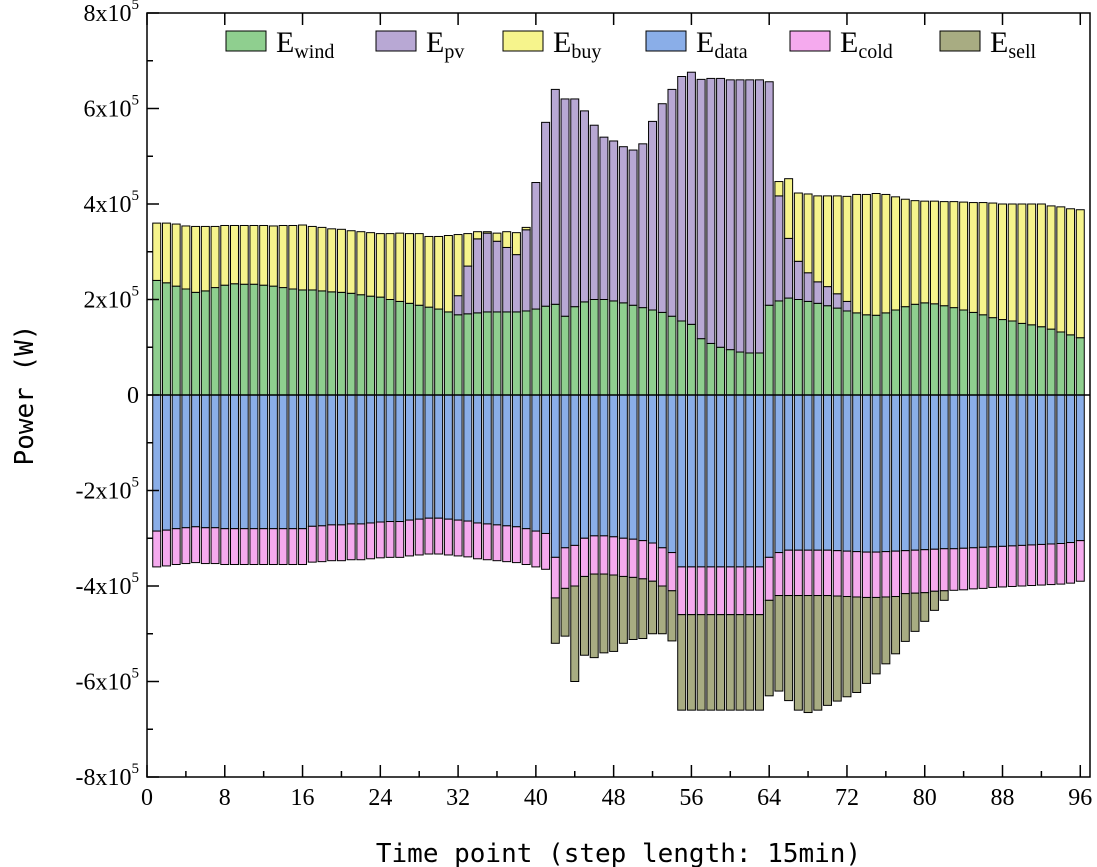 Image resolution: width=1097 pixels, height=867 pixels. I want to click on legend-label-pv: Epv, so click(445, 44).